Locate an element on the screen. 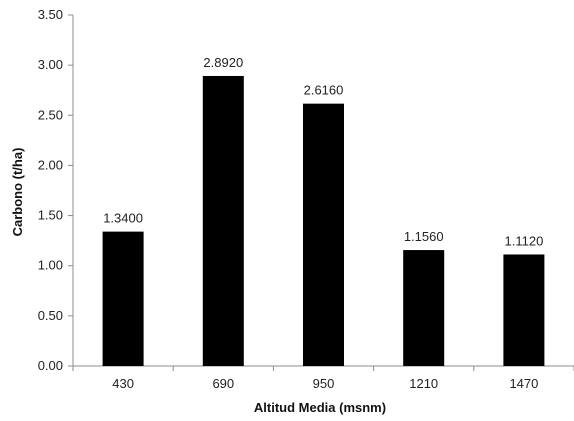  y-tick-label: 3.50 is located at coordinates (50, 14).